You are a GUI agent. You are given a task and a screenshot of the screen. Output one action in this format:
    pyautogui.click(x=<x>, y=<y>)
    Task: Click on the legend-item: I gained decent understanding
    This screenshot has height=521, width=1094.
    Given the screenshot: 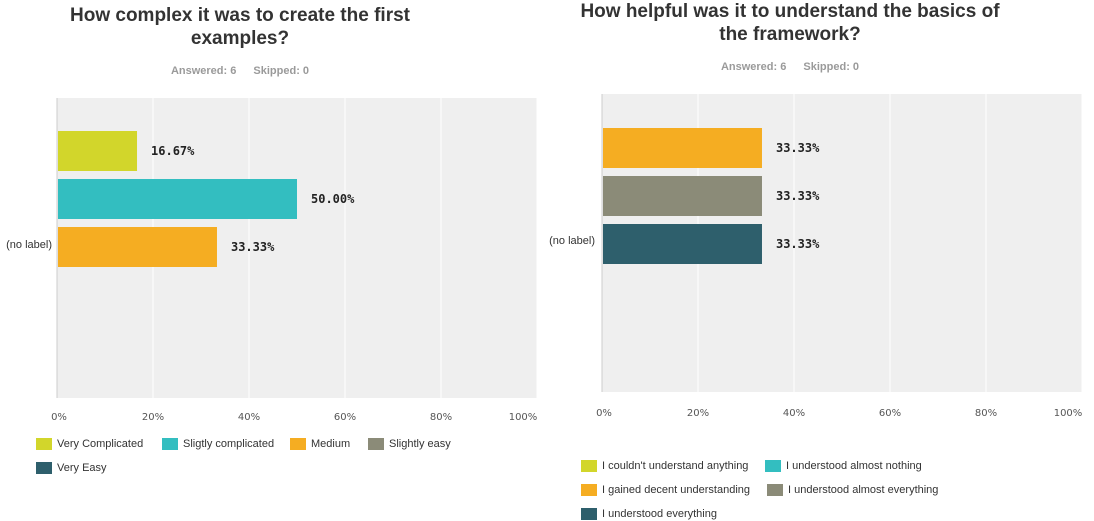 What is the action you would take?
    pyautogui.click(x=665, y=490)
    